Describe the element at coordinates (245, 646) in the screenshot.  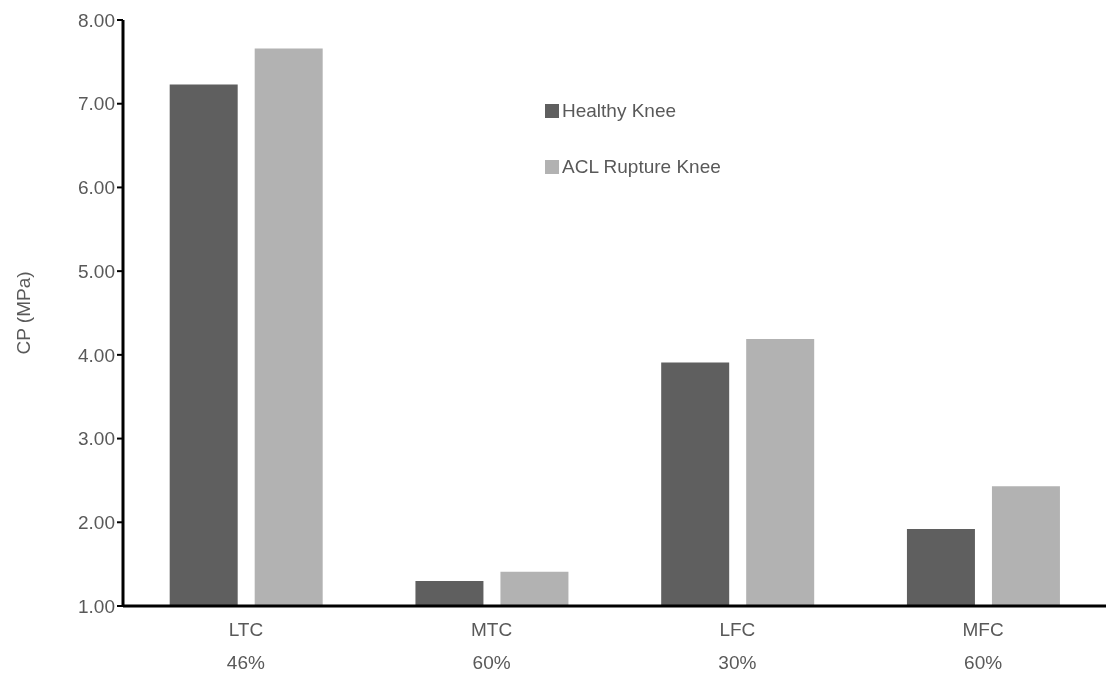
I see `x-tick-label: LTC 46%` at that location.